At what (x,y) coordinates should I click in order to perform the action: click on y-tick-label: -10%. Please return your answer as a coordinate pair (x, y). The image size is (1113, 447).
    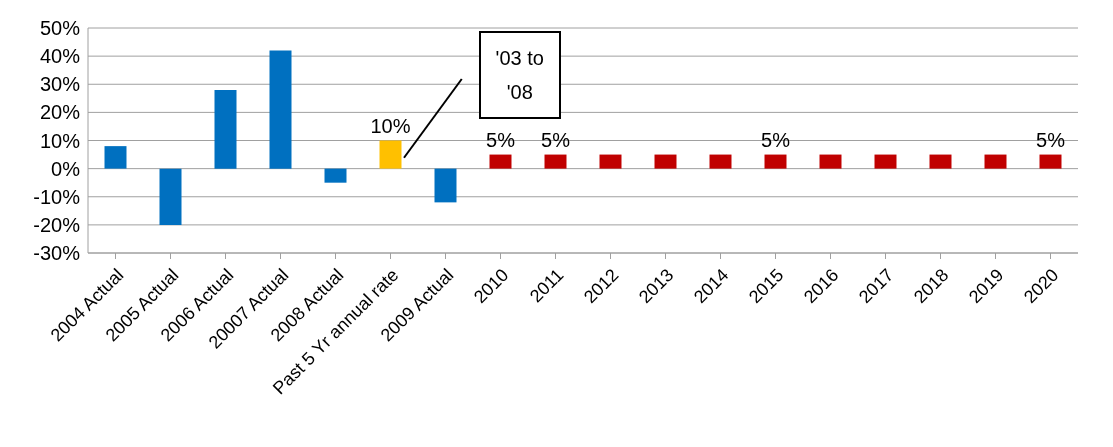
    Looking at the image, I should click on (57, 196).